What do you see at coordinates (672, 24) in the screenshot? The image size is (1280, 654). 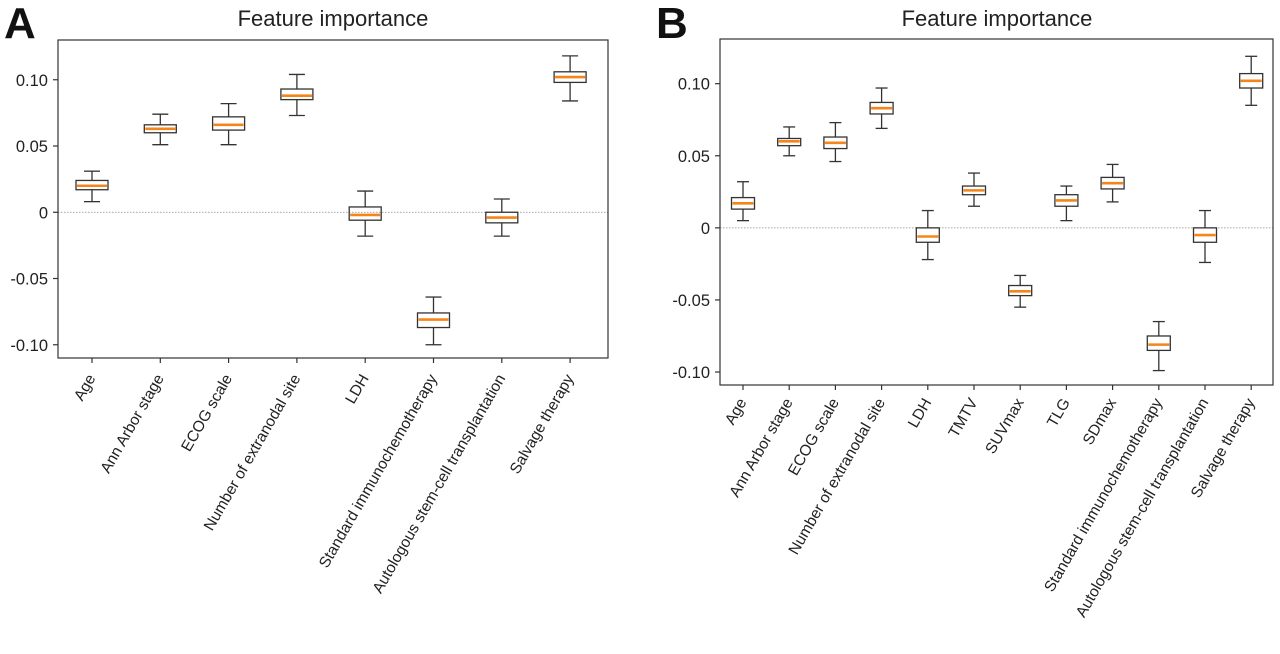 I see `panel-b-letter: B` at bounding box center [672, 24].